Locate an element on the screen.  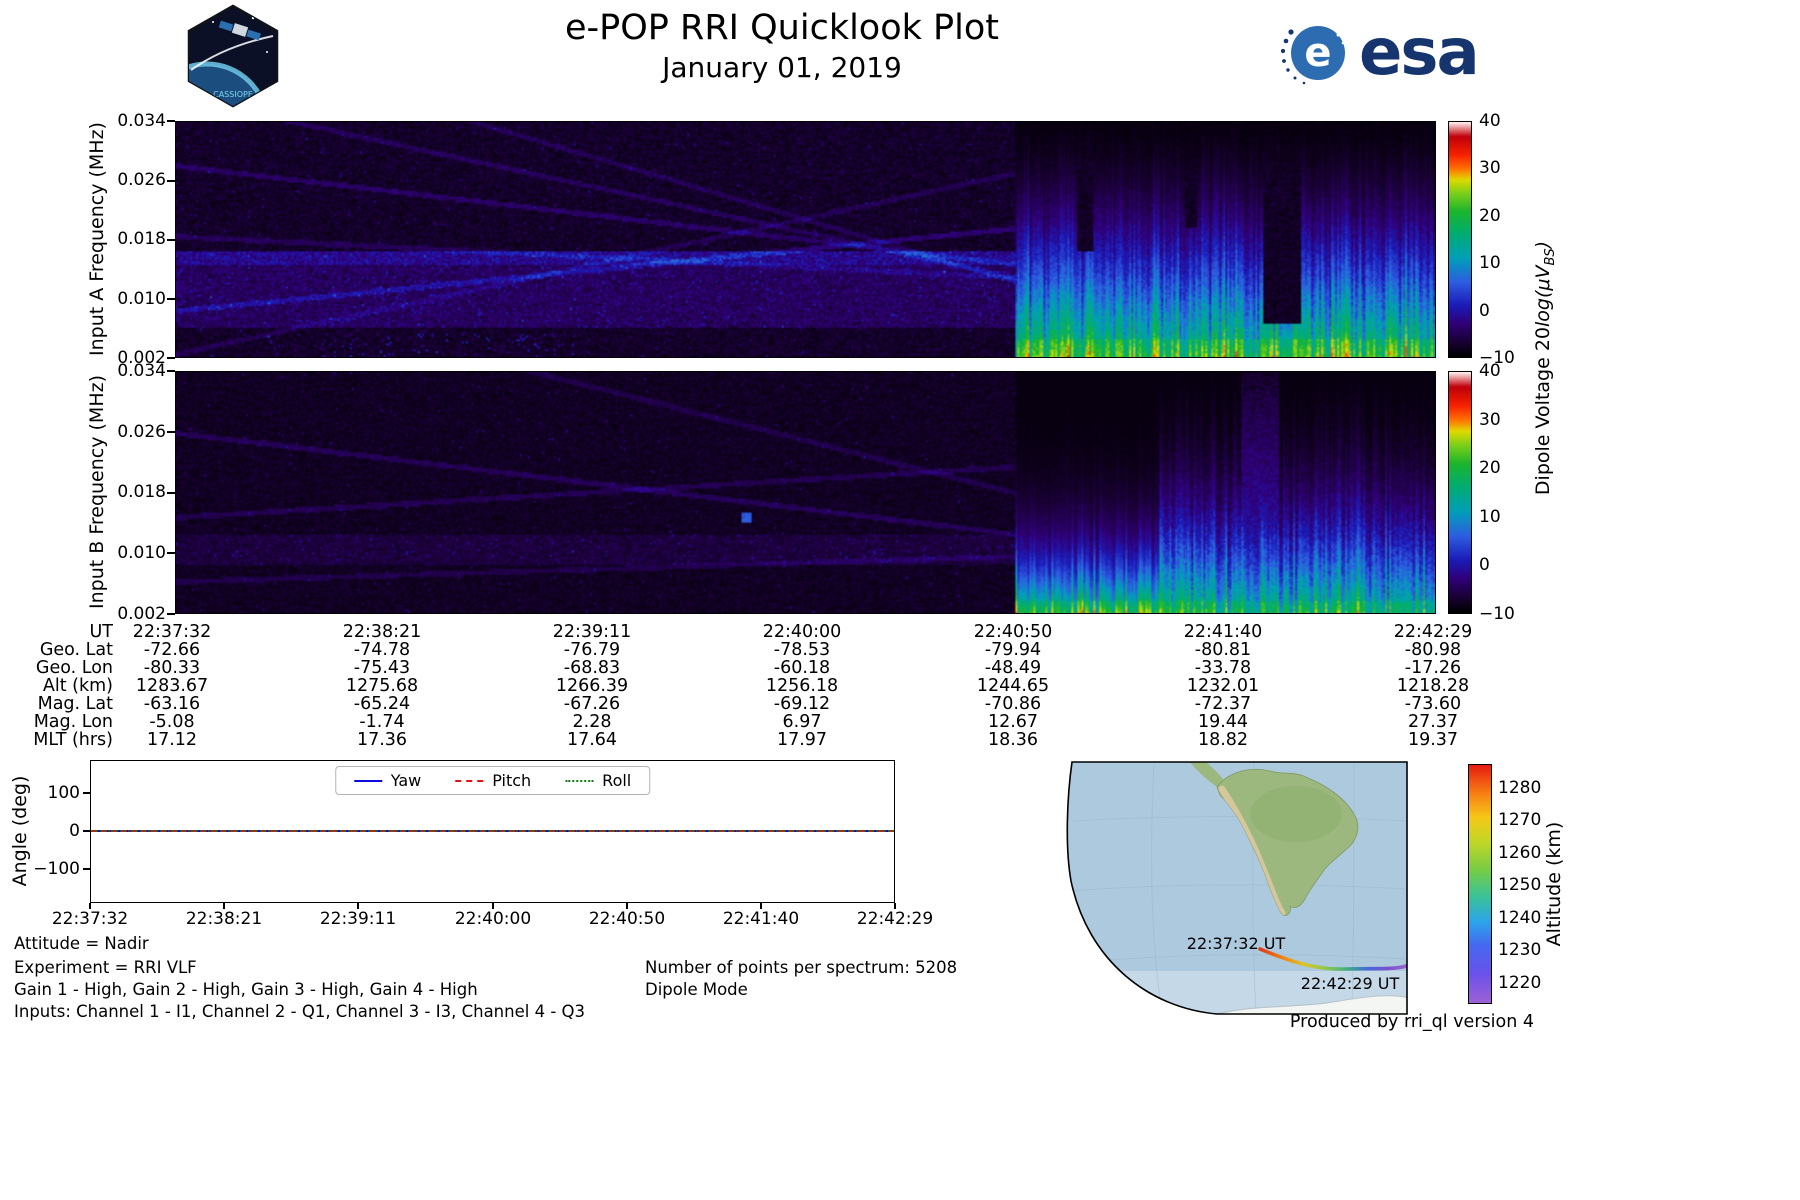
credit: Produced by rri_ql version 4 is located at coordinates (1411, 1022).